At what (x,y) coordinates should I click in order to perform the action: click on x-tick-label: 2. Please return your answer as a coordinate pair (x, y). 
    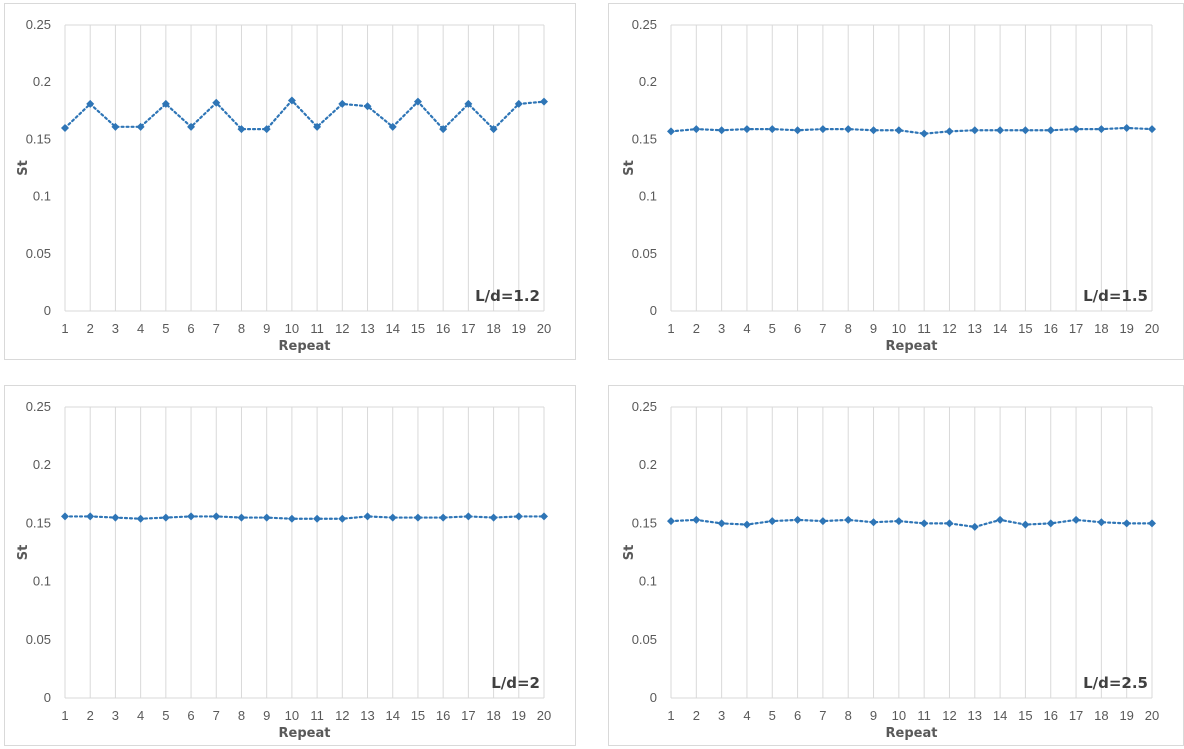
    Looking at the image, I should click on (696, 328).